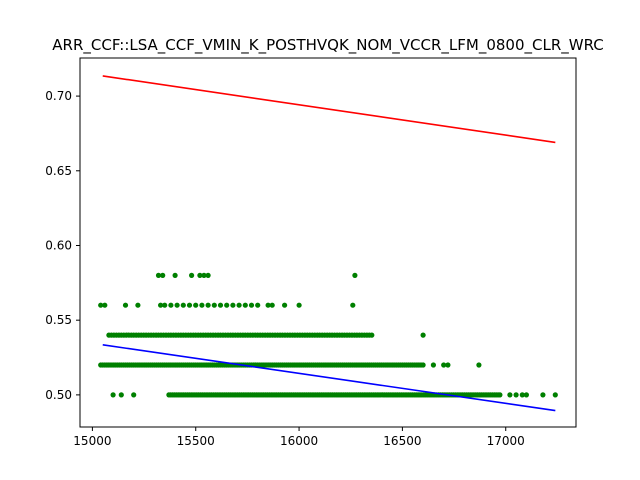 This screenshot has width=640, height=480. I want to click on x-tick-label: 16000, so click(299, 441).